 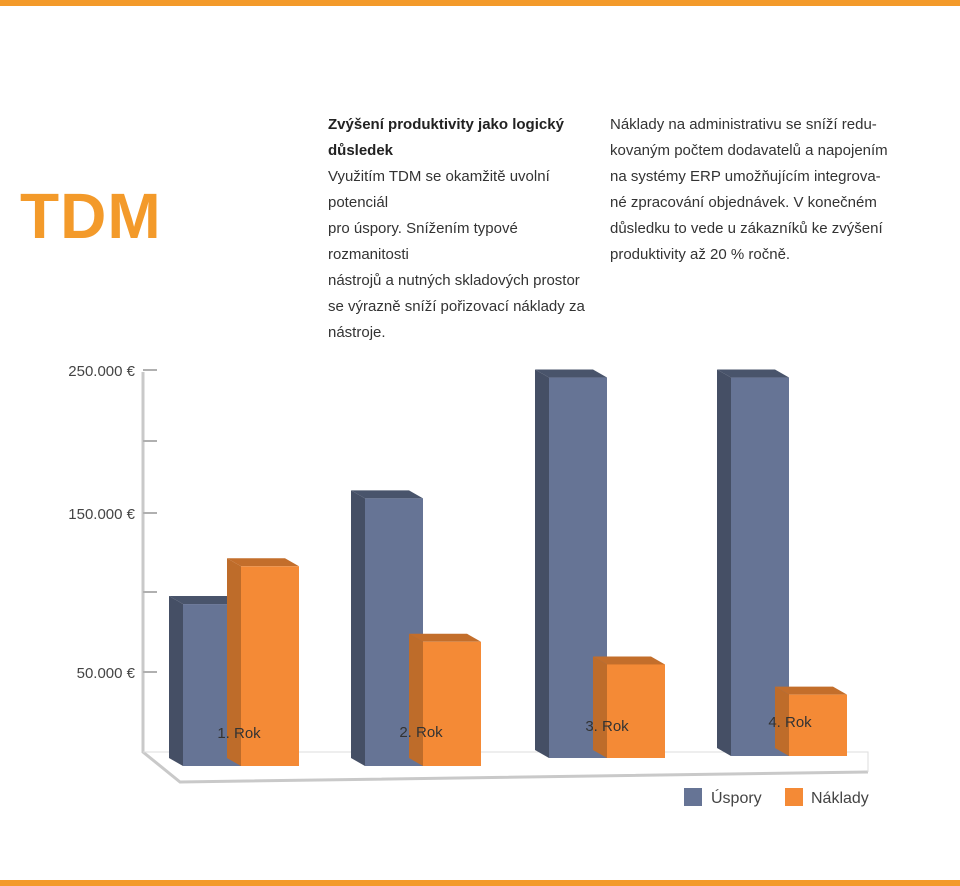 I want to click on paragraph-line: né zpracování objednávek. V konečném, so click(x=743, y=202).